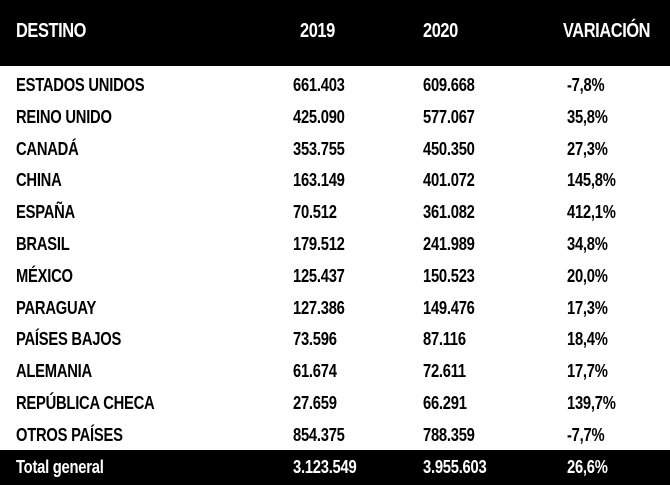 The image size is (670, 485). I want to click on cell-destino: PARAGUAY, so click(56, 307).